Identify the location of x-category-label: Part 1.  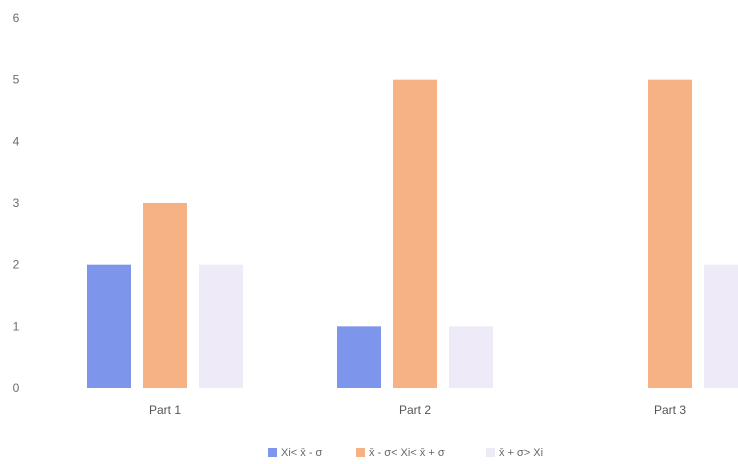
(165, 410).